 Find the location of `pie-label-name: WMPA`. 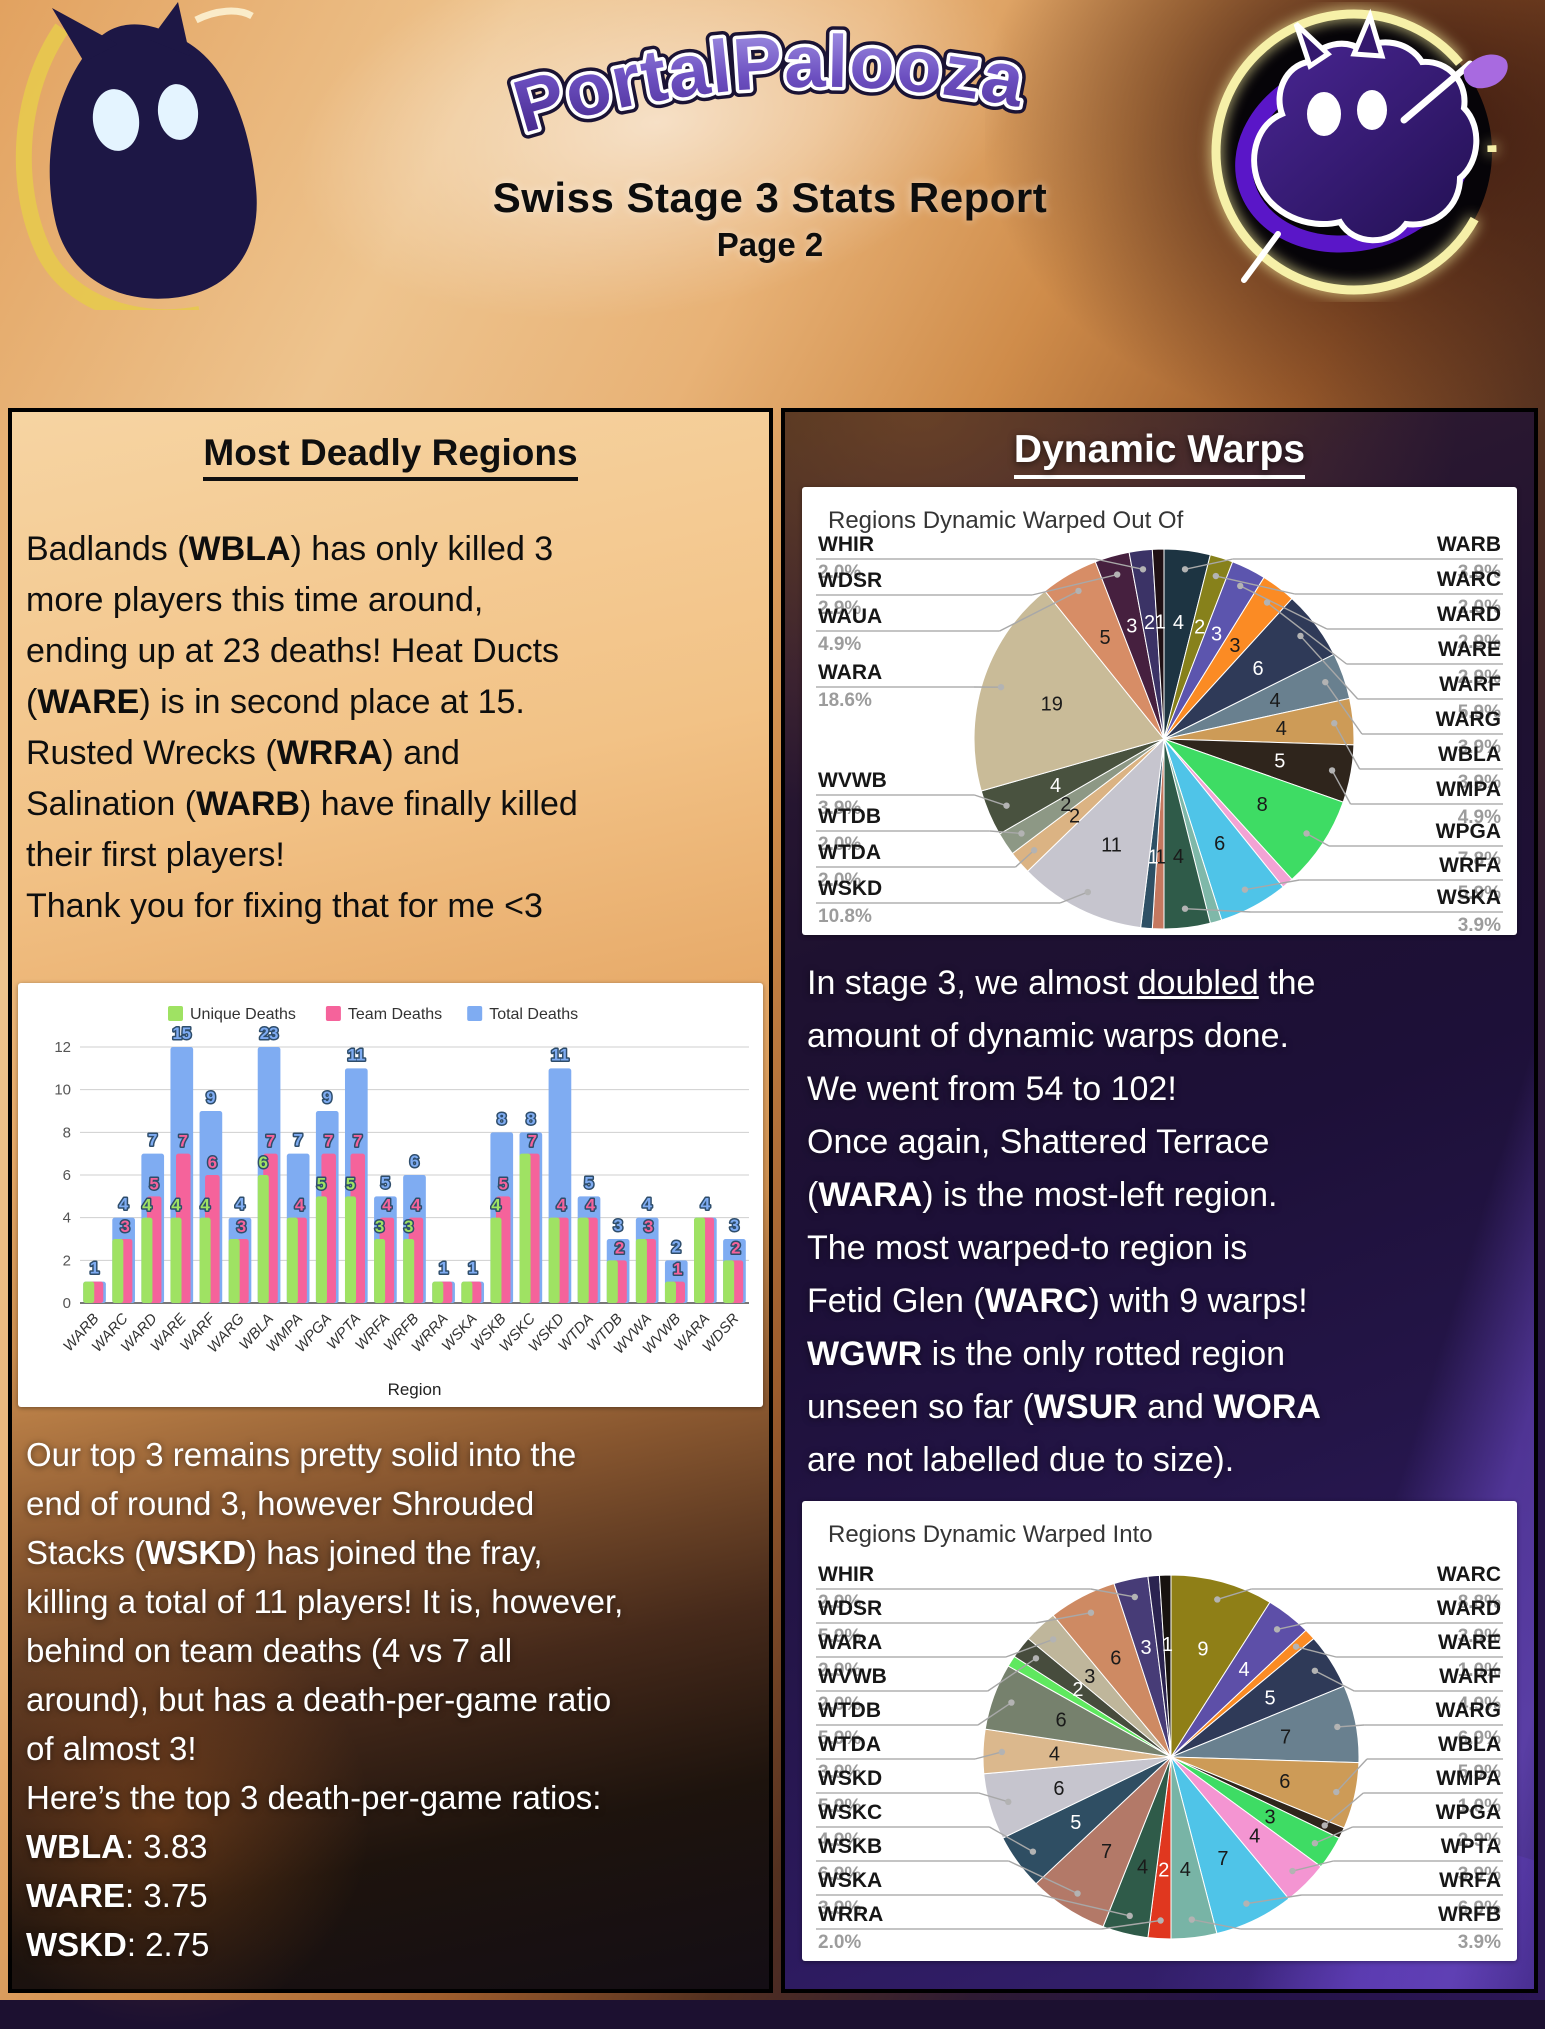

pie-label-name: WMPA is located at coordinates (1468, 789).